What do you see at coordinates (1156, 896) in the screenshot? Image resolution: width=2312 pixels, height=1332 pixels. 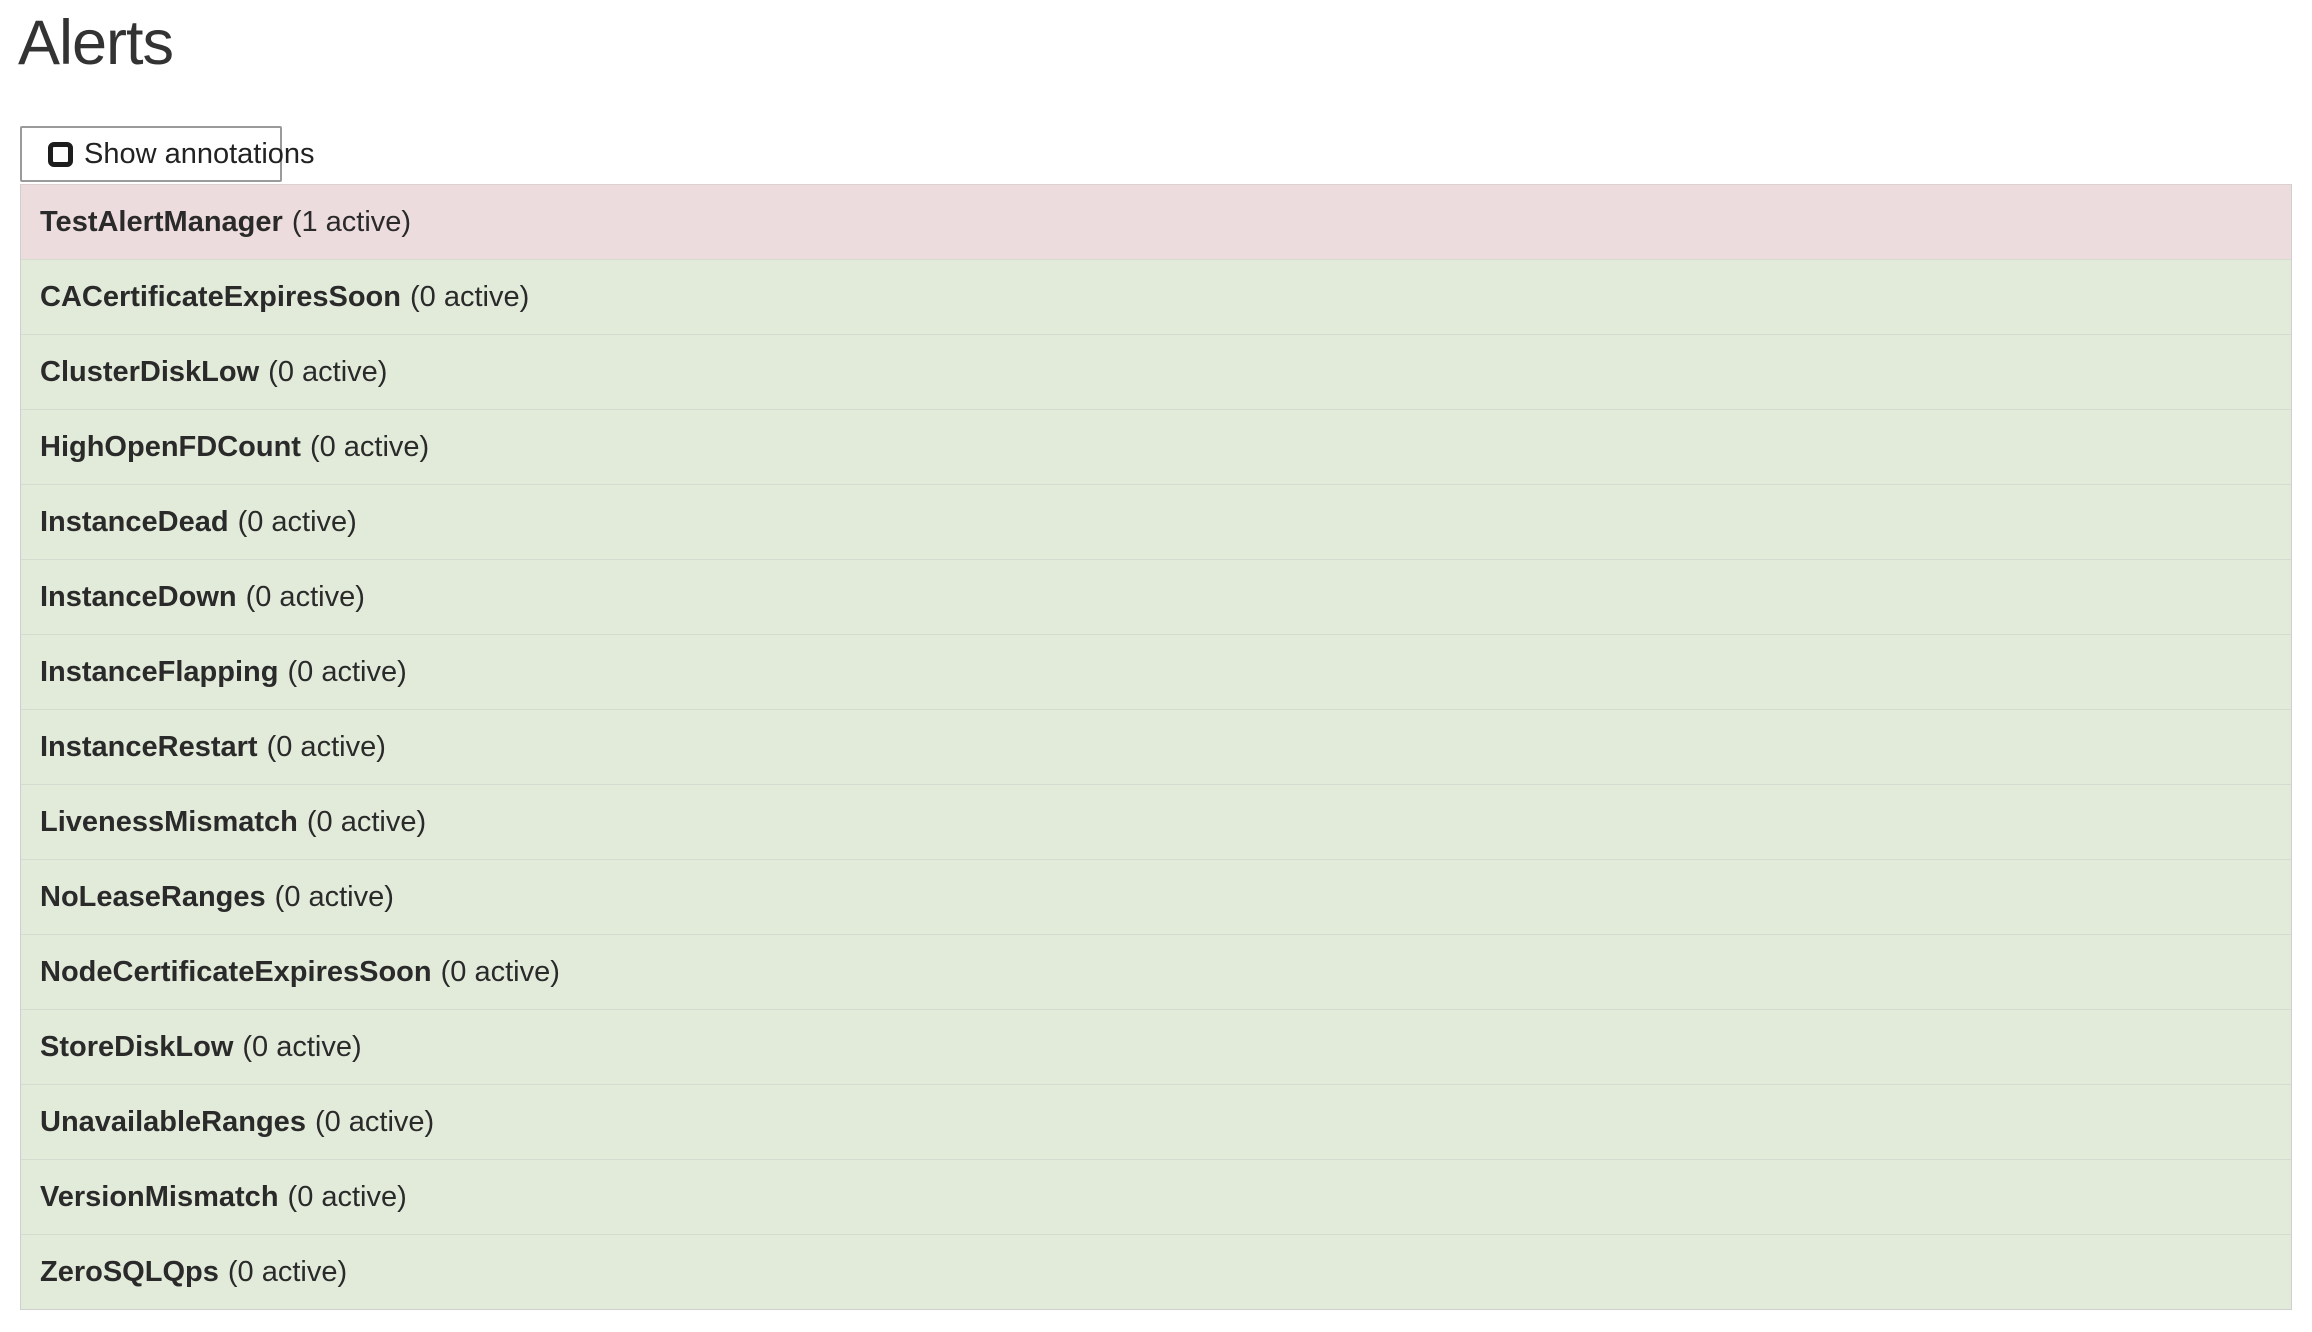 I see `alert-row: NoLeaseRanges (0 active)` at bounding box center [1156, 896].